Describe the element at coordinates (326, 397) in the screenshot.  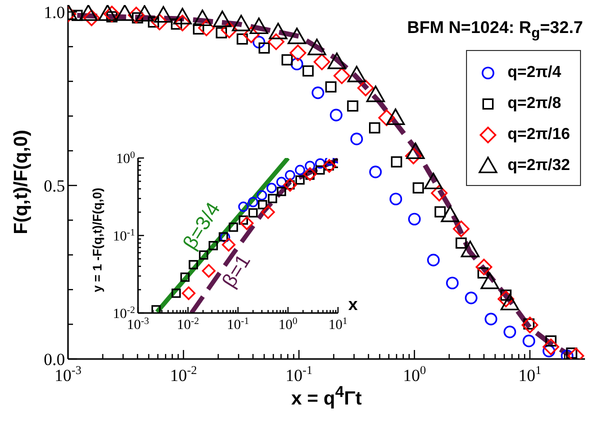
I see `x-axis-title: x = q$^{4}$Γt` at that location.